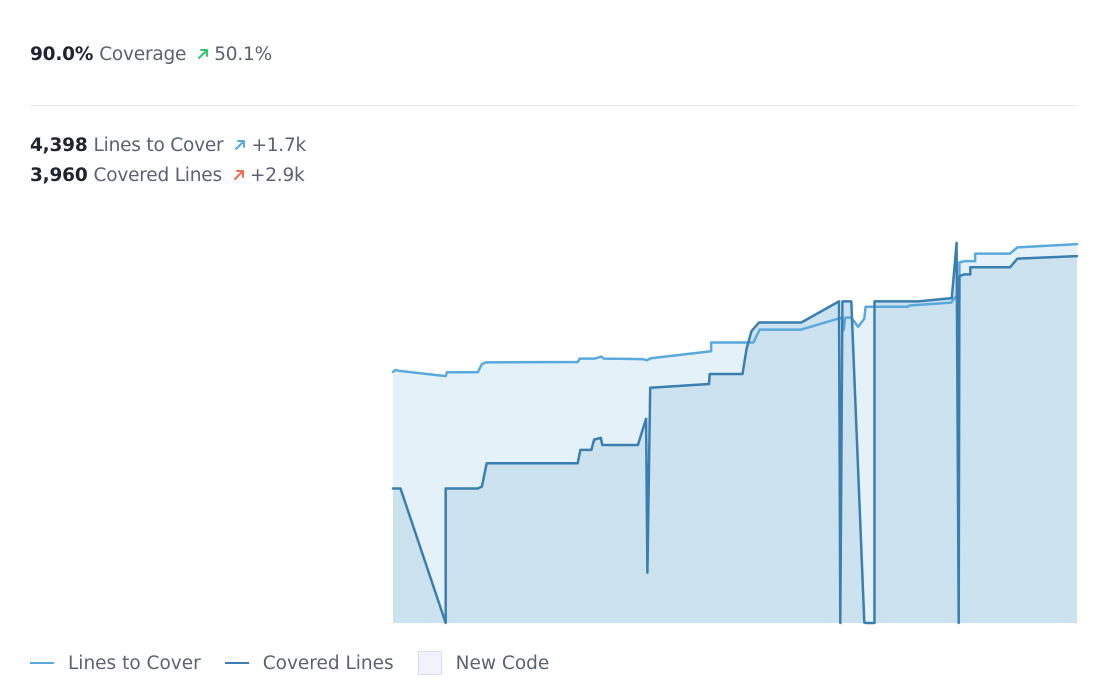 This screenshot has height=696, width=1106. I want to click on lines-to-cover-line, so click(735, 310).